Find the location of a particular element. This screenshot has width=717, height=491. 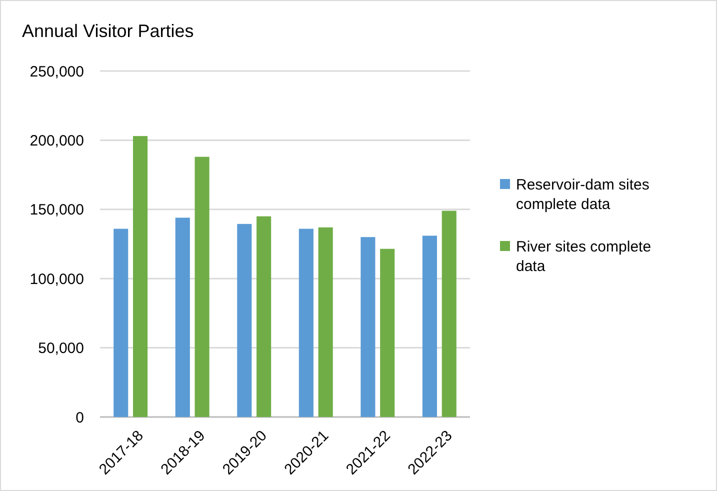

chart-title: Annual Visitor Parties is located at coordinates (108, 31).